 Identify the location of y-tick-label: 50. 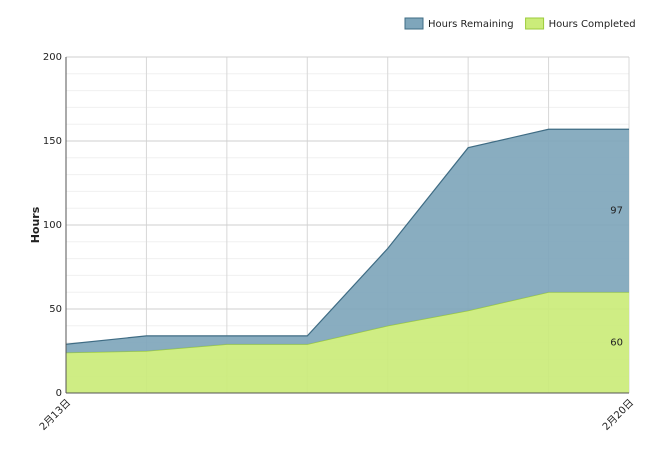
(55, 309).